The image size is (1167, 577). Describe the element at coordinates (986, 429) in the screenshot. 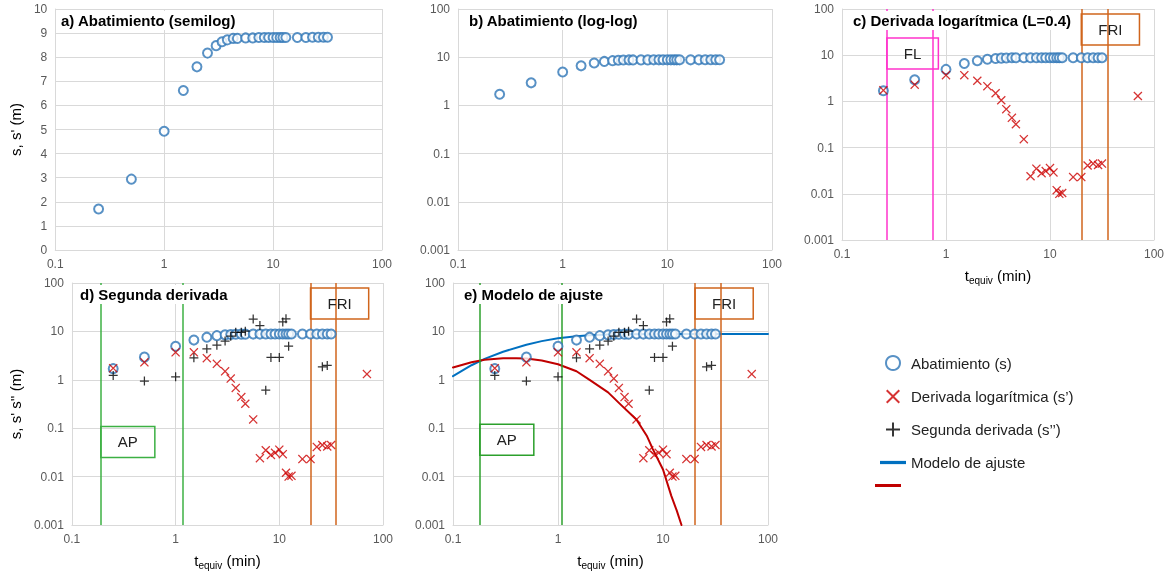

I see `legend-label: Segunda derivada (s’’)` at that location.